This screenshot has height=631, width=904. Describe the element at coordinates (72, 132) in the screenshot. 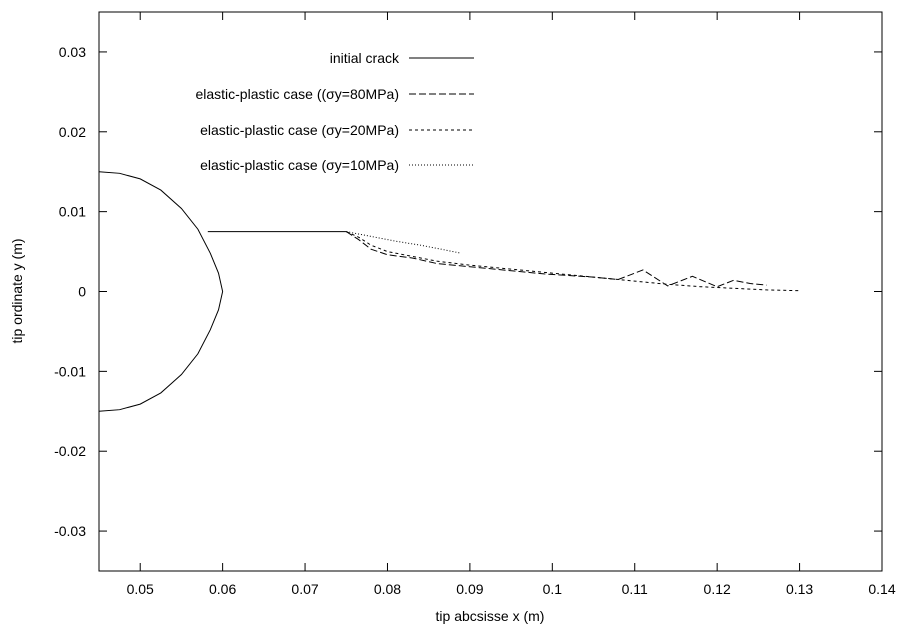

I see `y-tick-label: 0.02` at that location.